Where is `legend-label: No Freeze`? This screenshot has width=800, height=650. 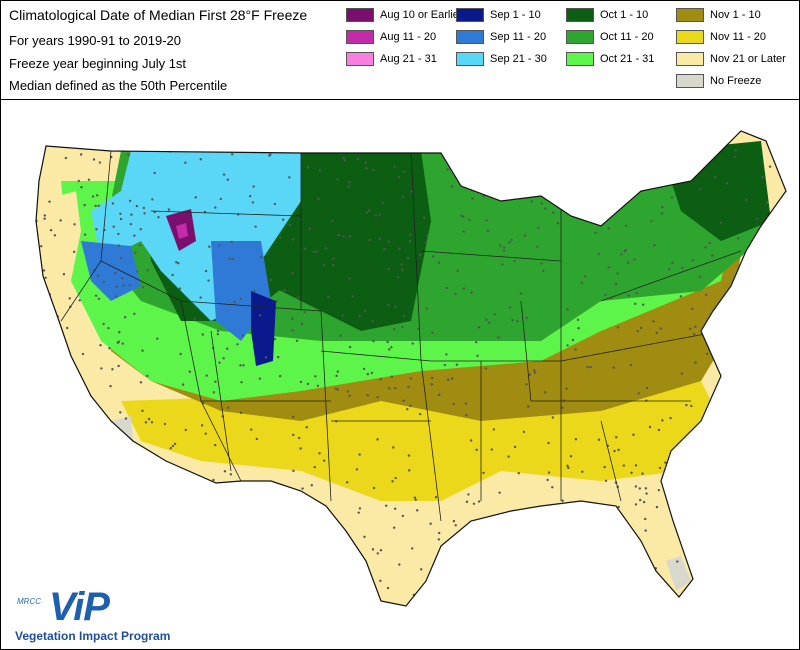
legend-label: No Freeze is located at coordinates (736, 81).